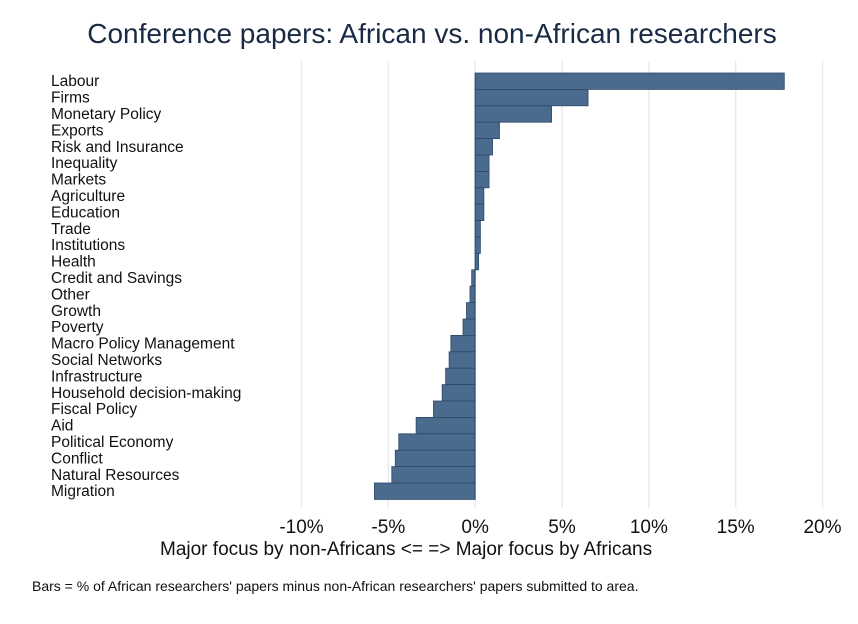  Describe the element at coordinates (75, 81) in the screenshot. I see `category-label: Labour` at that location.